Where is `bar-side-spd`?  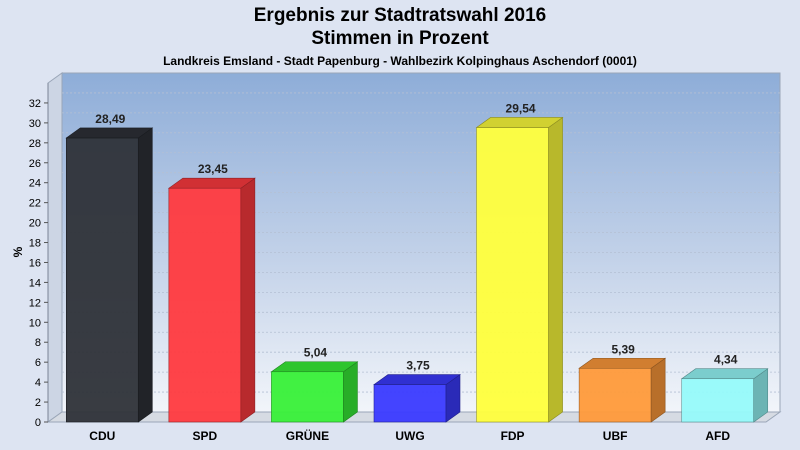
bar-side-spd is located at coordinates (248, 300).